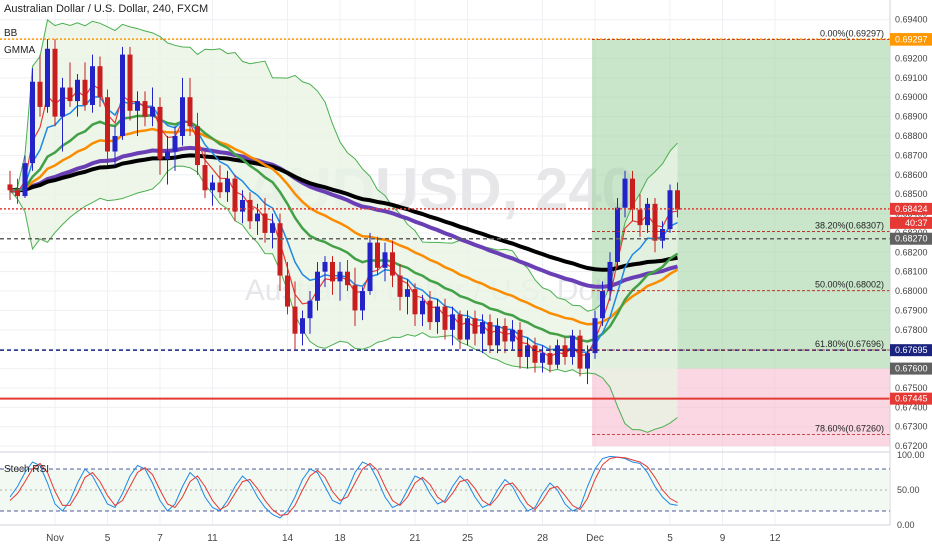 This screenshot has height=555, width=932. I want to click on time-tick-label: Dec, so click(595, 538).